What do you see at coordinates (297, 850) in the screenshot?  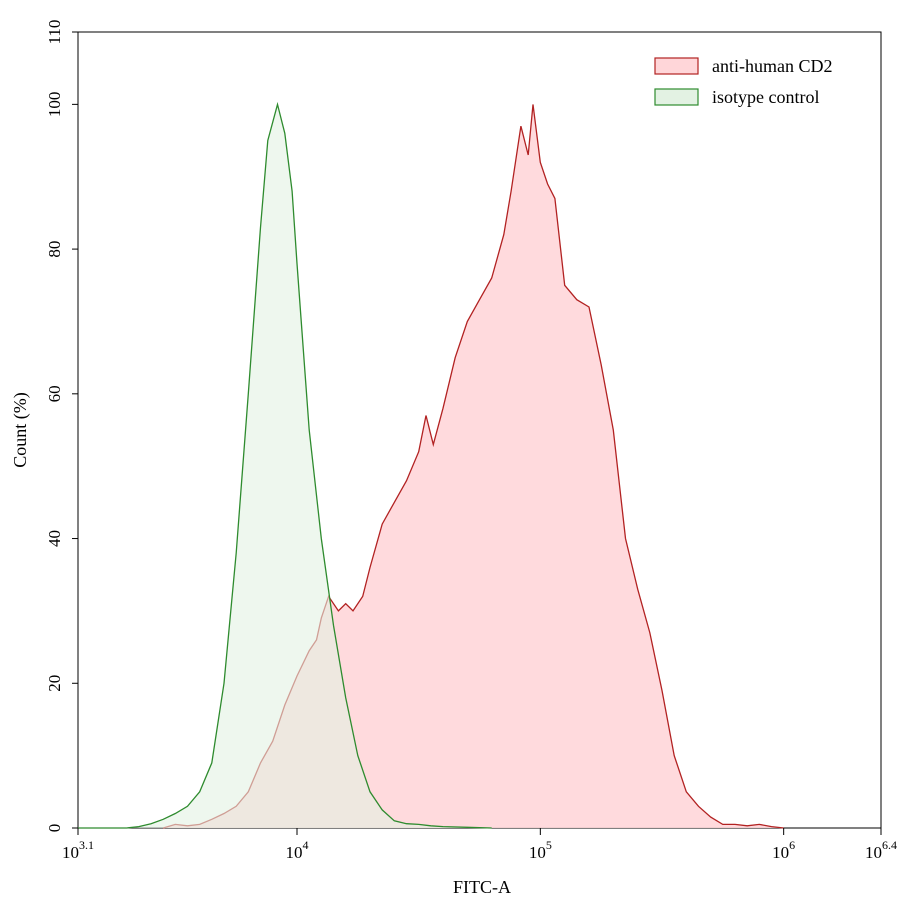 I see `x-tick-label: 10⁴` at bounding box center [297, 850].